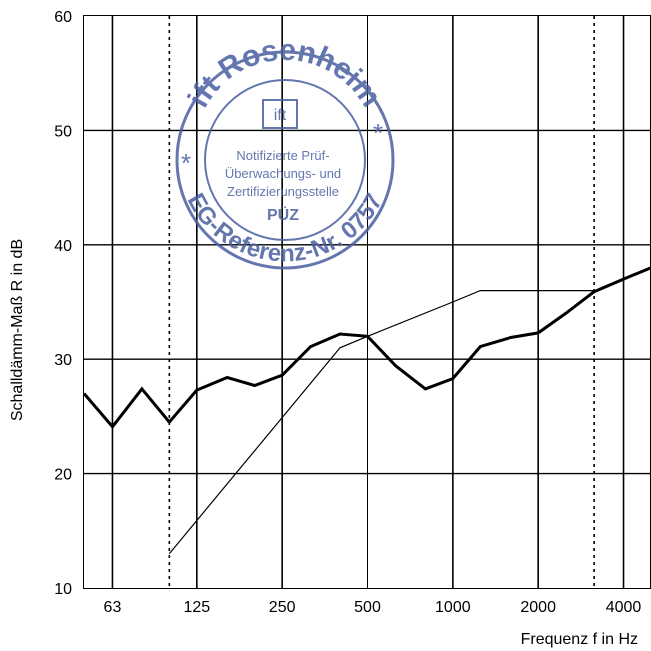 The height and width of the screenshot is (651, 651). Describe the element at coordinates (63, 589) in the screenshot. I see `y-tick-label: 10` at that location.